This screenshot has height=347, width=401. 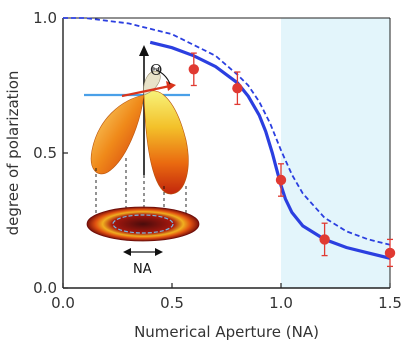 What do you see at coordinates (171, 86) in the screenshot?
I see `inset-polarization-arrowhead` at bounding box center [171, 86].